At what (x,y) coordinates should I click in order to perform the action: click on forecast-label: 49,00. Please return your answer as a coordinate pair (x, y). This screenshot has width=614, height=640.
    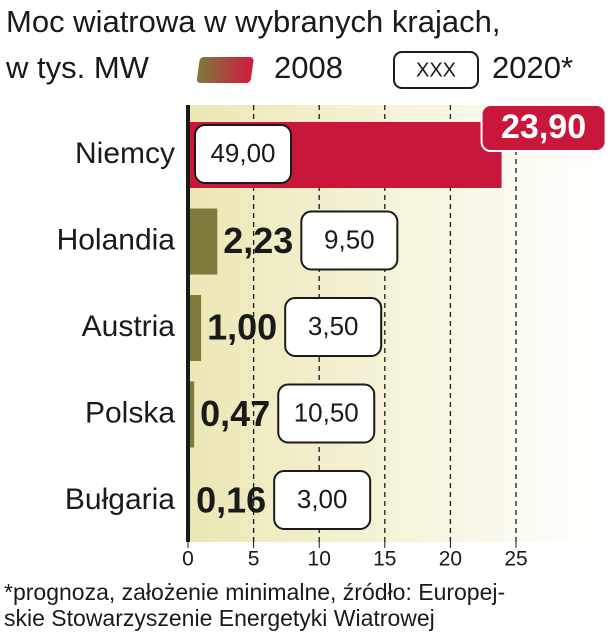
    Looking at the image, I should click on (242, 153).